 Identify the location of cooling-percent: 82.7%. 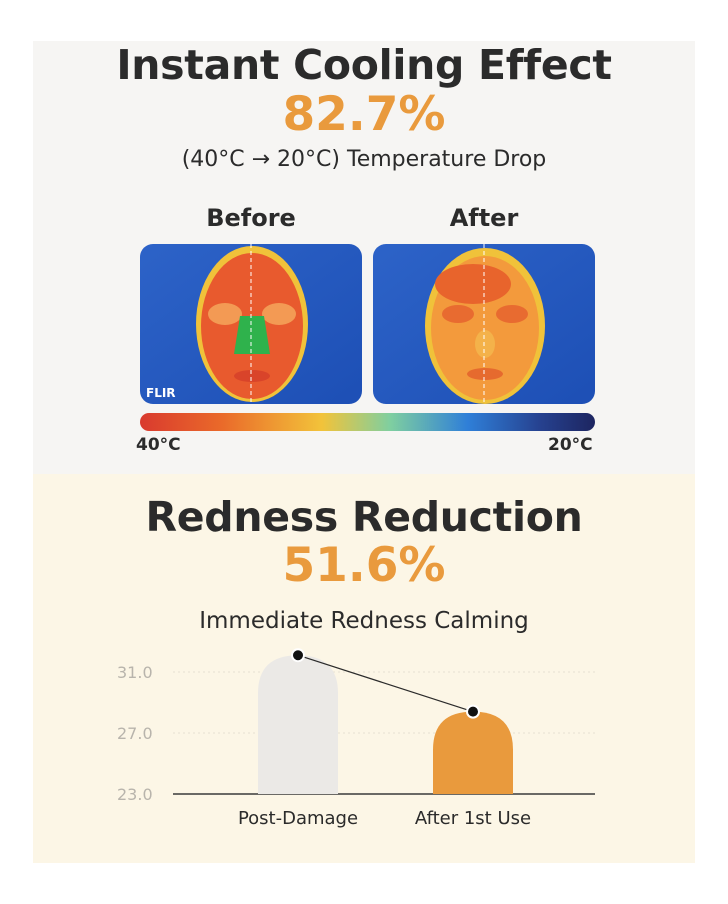
(364, 114).